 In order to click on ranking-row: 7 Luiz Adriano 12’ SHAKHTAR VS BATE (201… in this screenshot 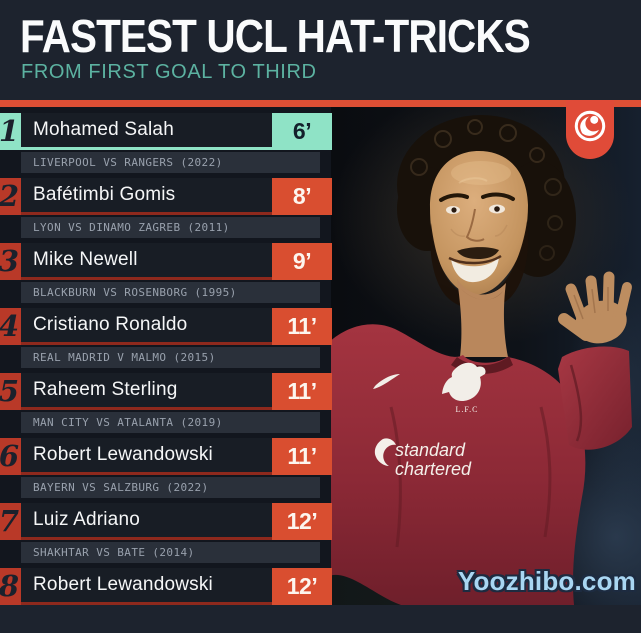, I will do `click(166, 535)`.